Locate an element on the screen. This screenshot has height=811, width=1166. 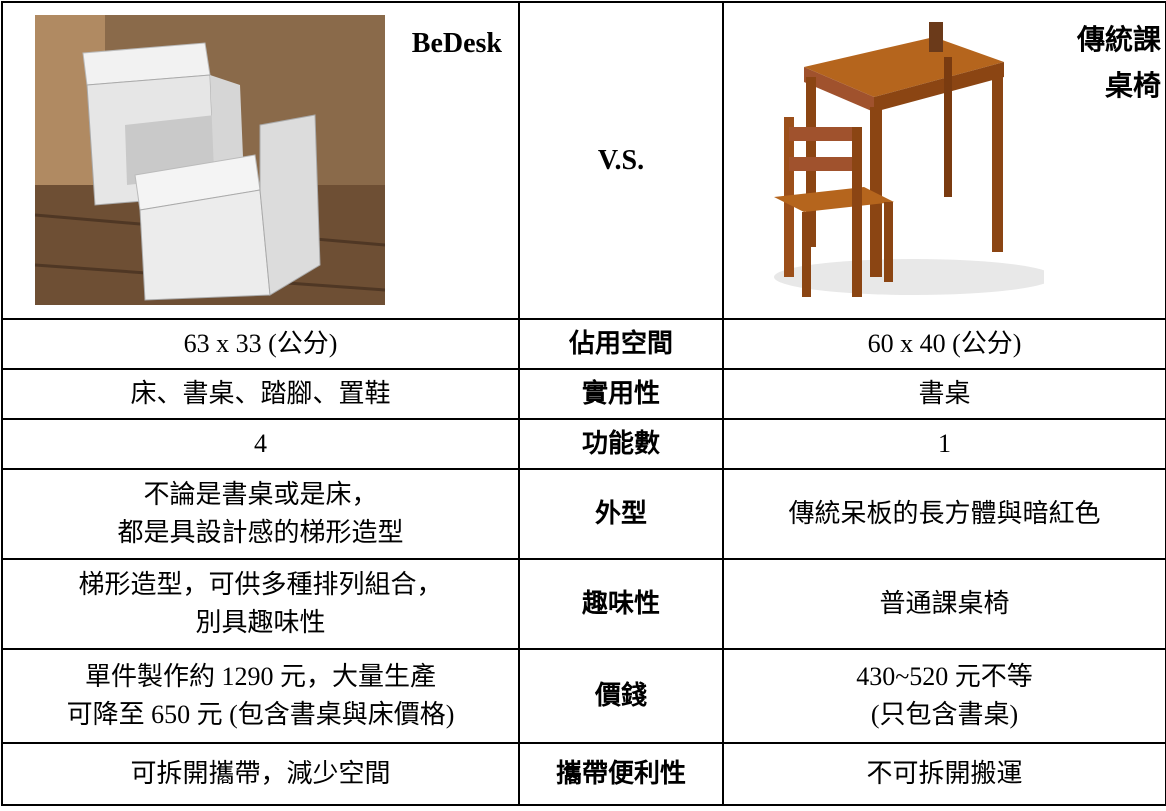
cell-text: (只包含書桌) is located at coordinates (944, 714).